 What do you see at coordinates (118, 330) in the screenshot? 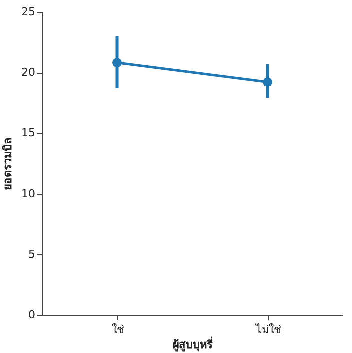
I see `x-tick-label: ใช่` at bounding box center [118, 330].